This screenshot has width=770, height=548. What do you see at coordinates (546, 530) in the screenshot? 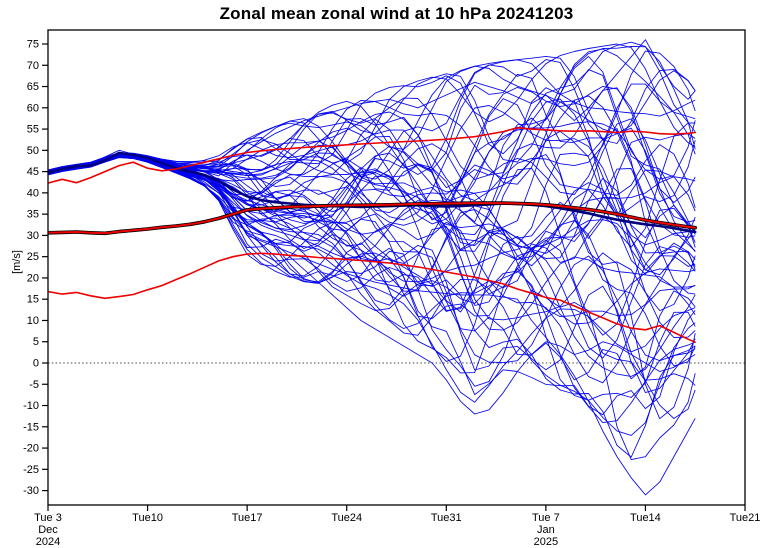
I see `svg-text: Jan` at bounding box center [546, 530].